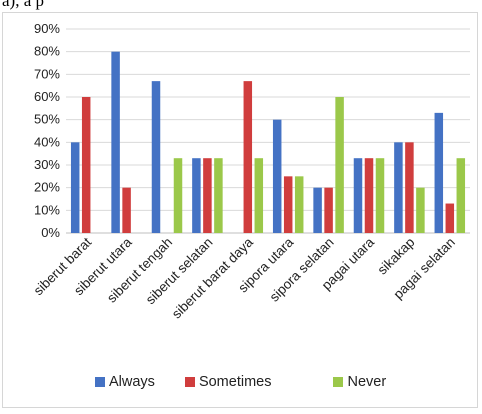 This screenshot has width=482, height=414. What do you see at coordinates (50, 232) in the screenshot?
I see `y-tick-label: 0%` at bounding box center [50, 232].